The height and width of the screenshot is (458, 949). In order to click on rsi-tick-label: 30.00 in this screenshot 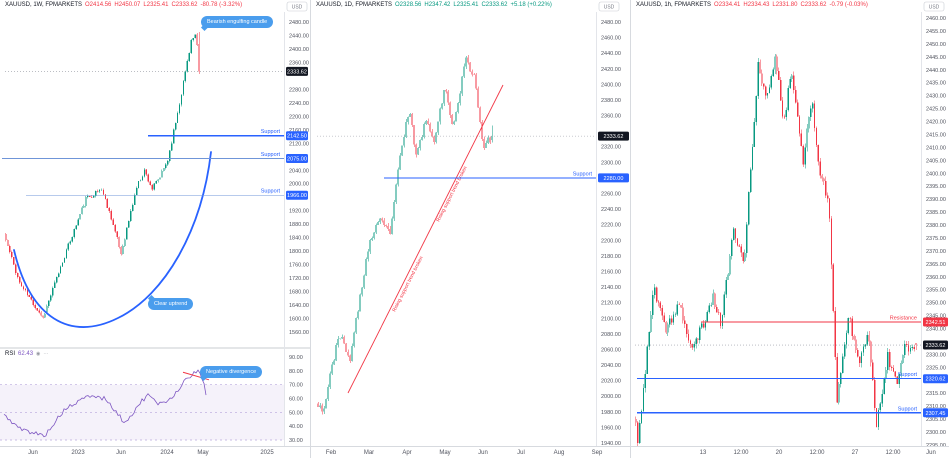, I will do `click(296, 441)`.